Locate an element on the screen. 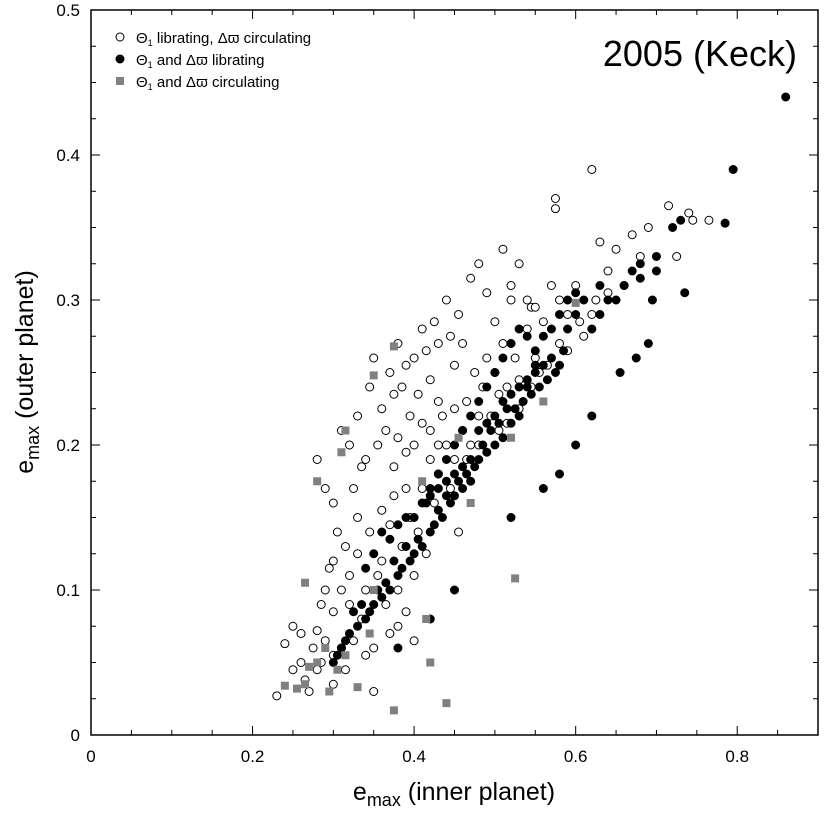 The image size is (830, 824). legend-item-1-theta: Θ is located at coordinates (142, 38).